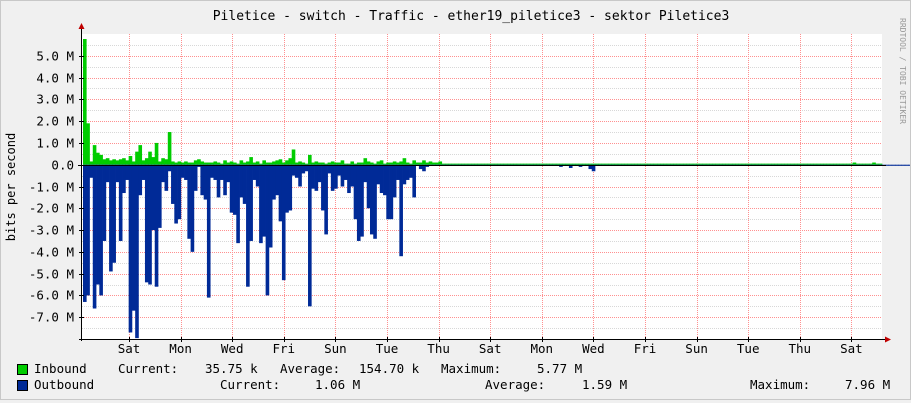 The image size is (911, 403). Describe the element at coordinates (148, 368) in the screenshot. I see `legend-inbound-current-label: Current:` at that location.